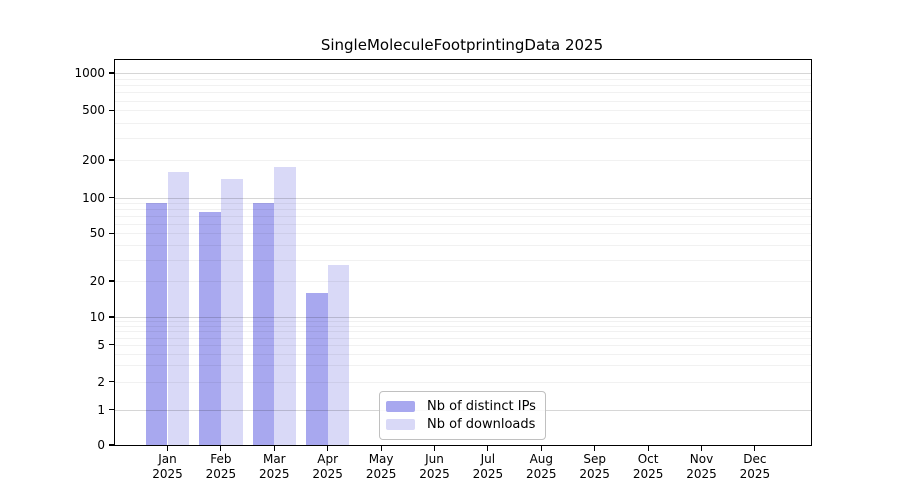 This screenshot has width=900, height=500. What do you see at coordinates (93, 160) in the screenshot?
I see `y-tick-label: 200` at bounding box center [93, 160].